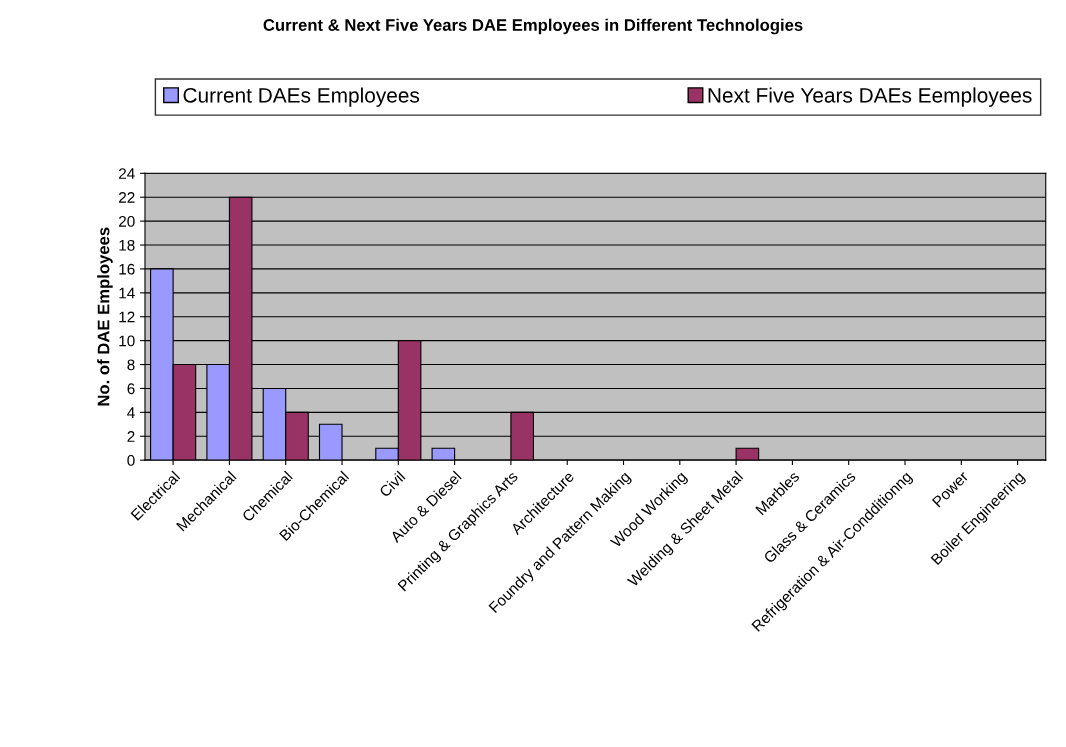 The width and height of the screenshot is (1066, 747). I want to click on y-tick-label: 10, so click(127, 341).